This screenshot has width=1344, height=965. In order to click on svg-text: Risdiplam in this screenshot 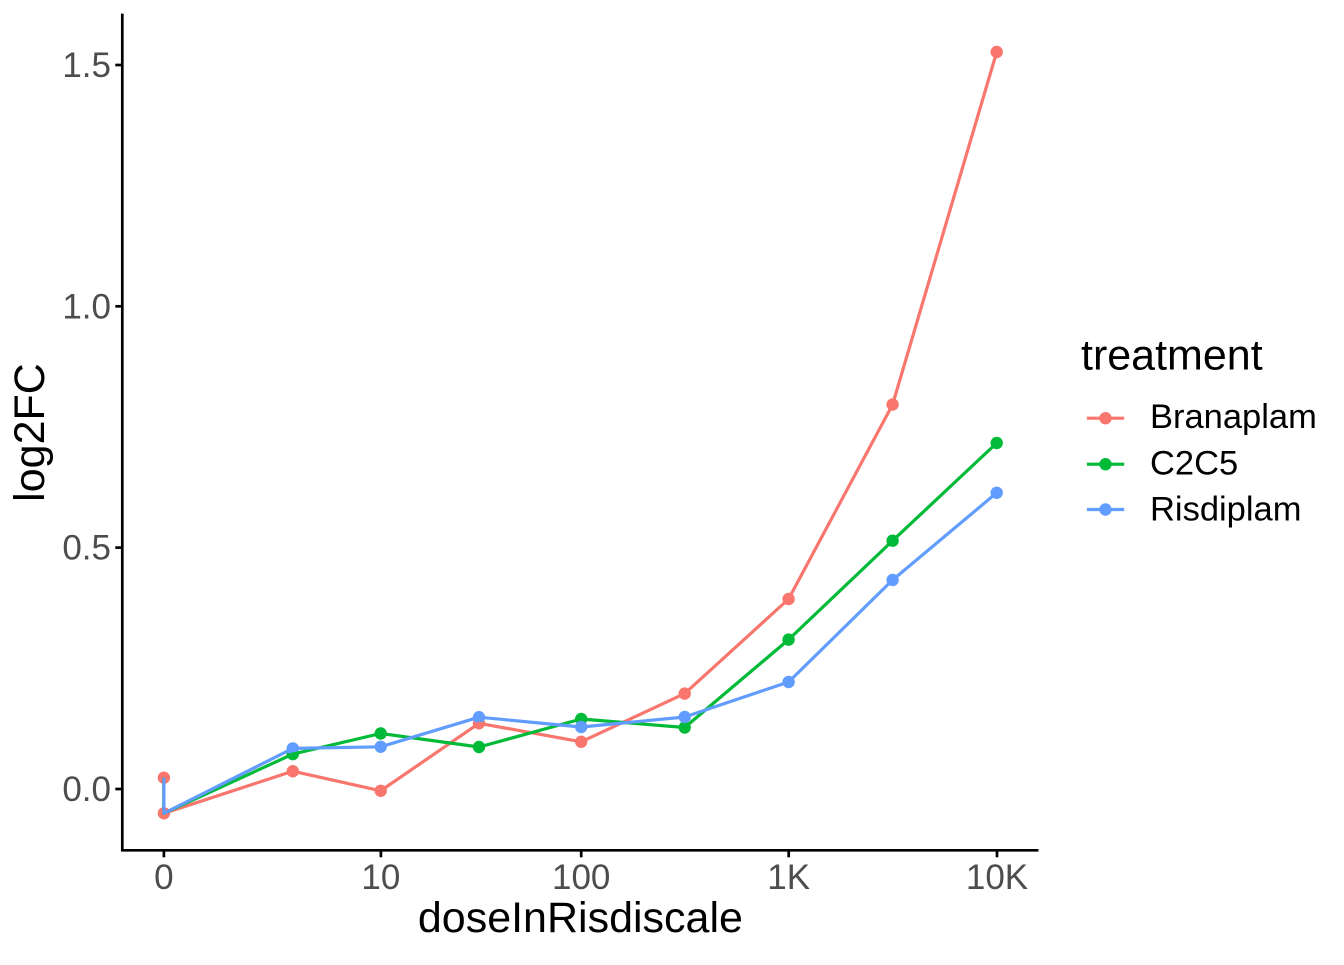, I will do `click(1225, 509)`.